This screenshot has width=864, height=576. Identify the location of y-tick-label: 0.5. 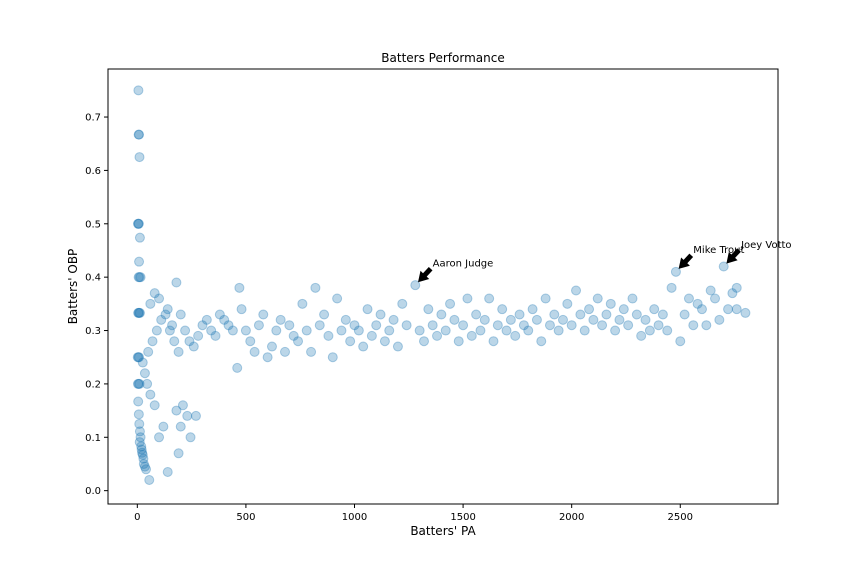
(93, 224).